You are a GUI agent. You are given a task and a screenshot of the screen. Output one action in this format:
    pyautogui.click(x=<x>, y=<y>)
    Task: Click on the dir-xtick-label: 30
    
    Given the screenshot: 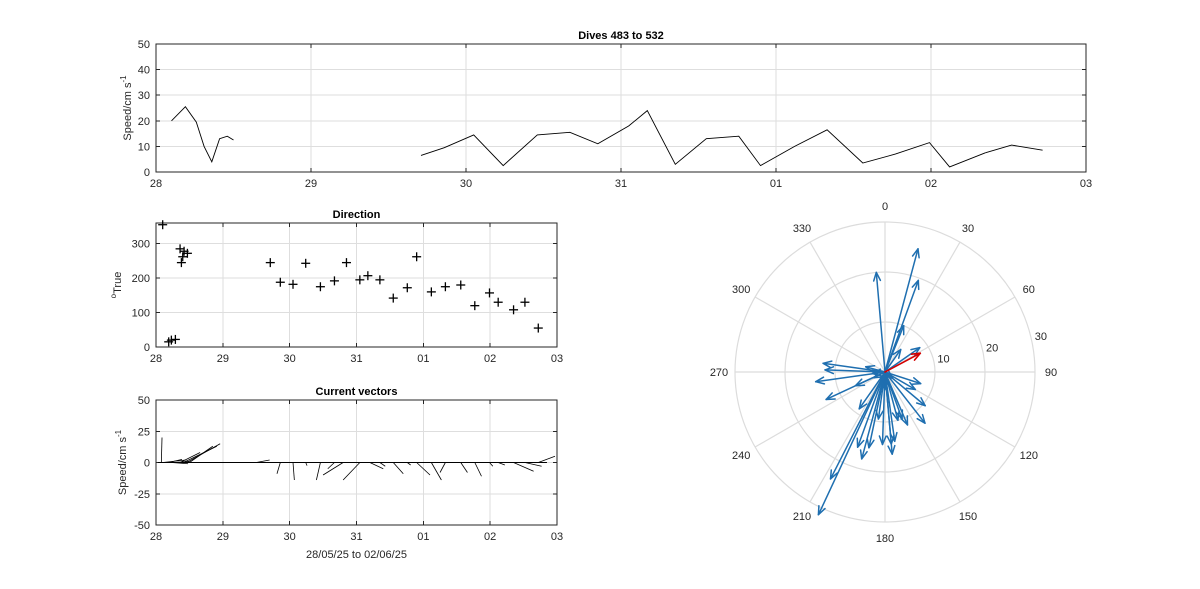 What is the action you would take?
    pyautogui.click(x=290, y=359)
    